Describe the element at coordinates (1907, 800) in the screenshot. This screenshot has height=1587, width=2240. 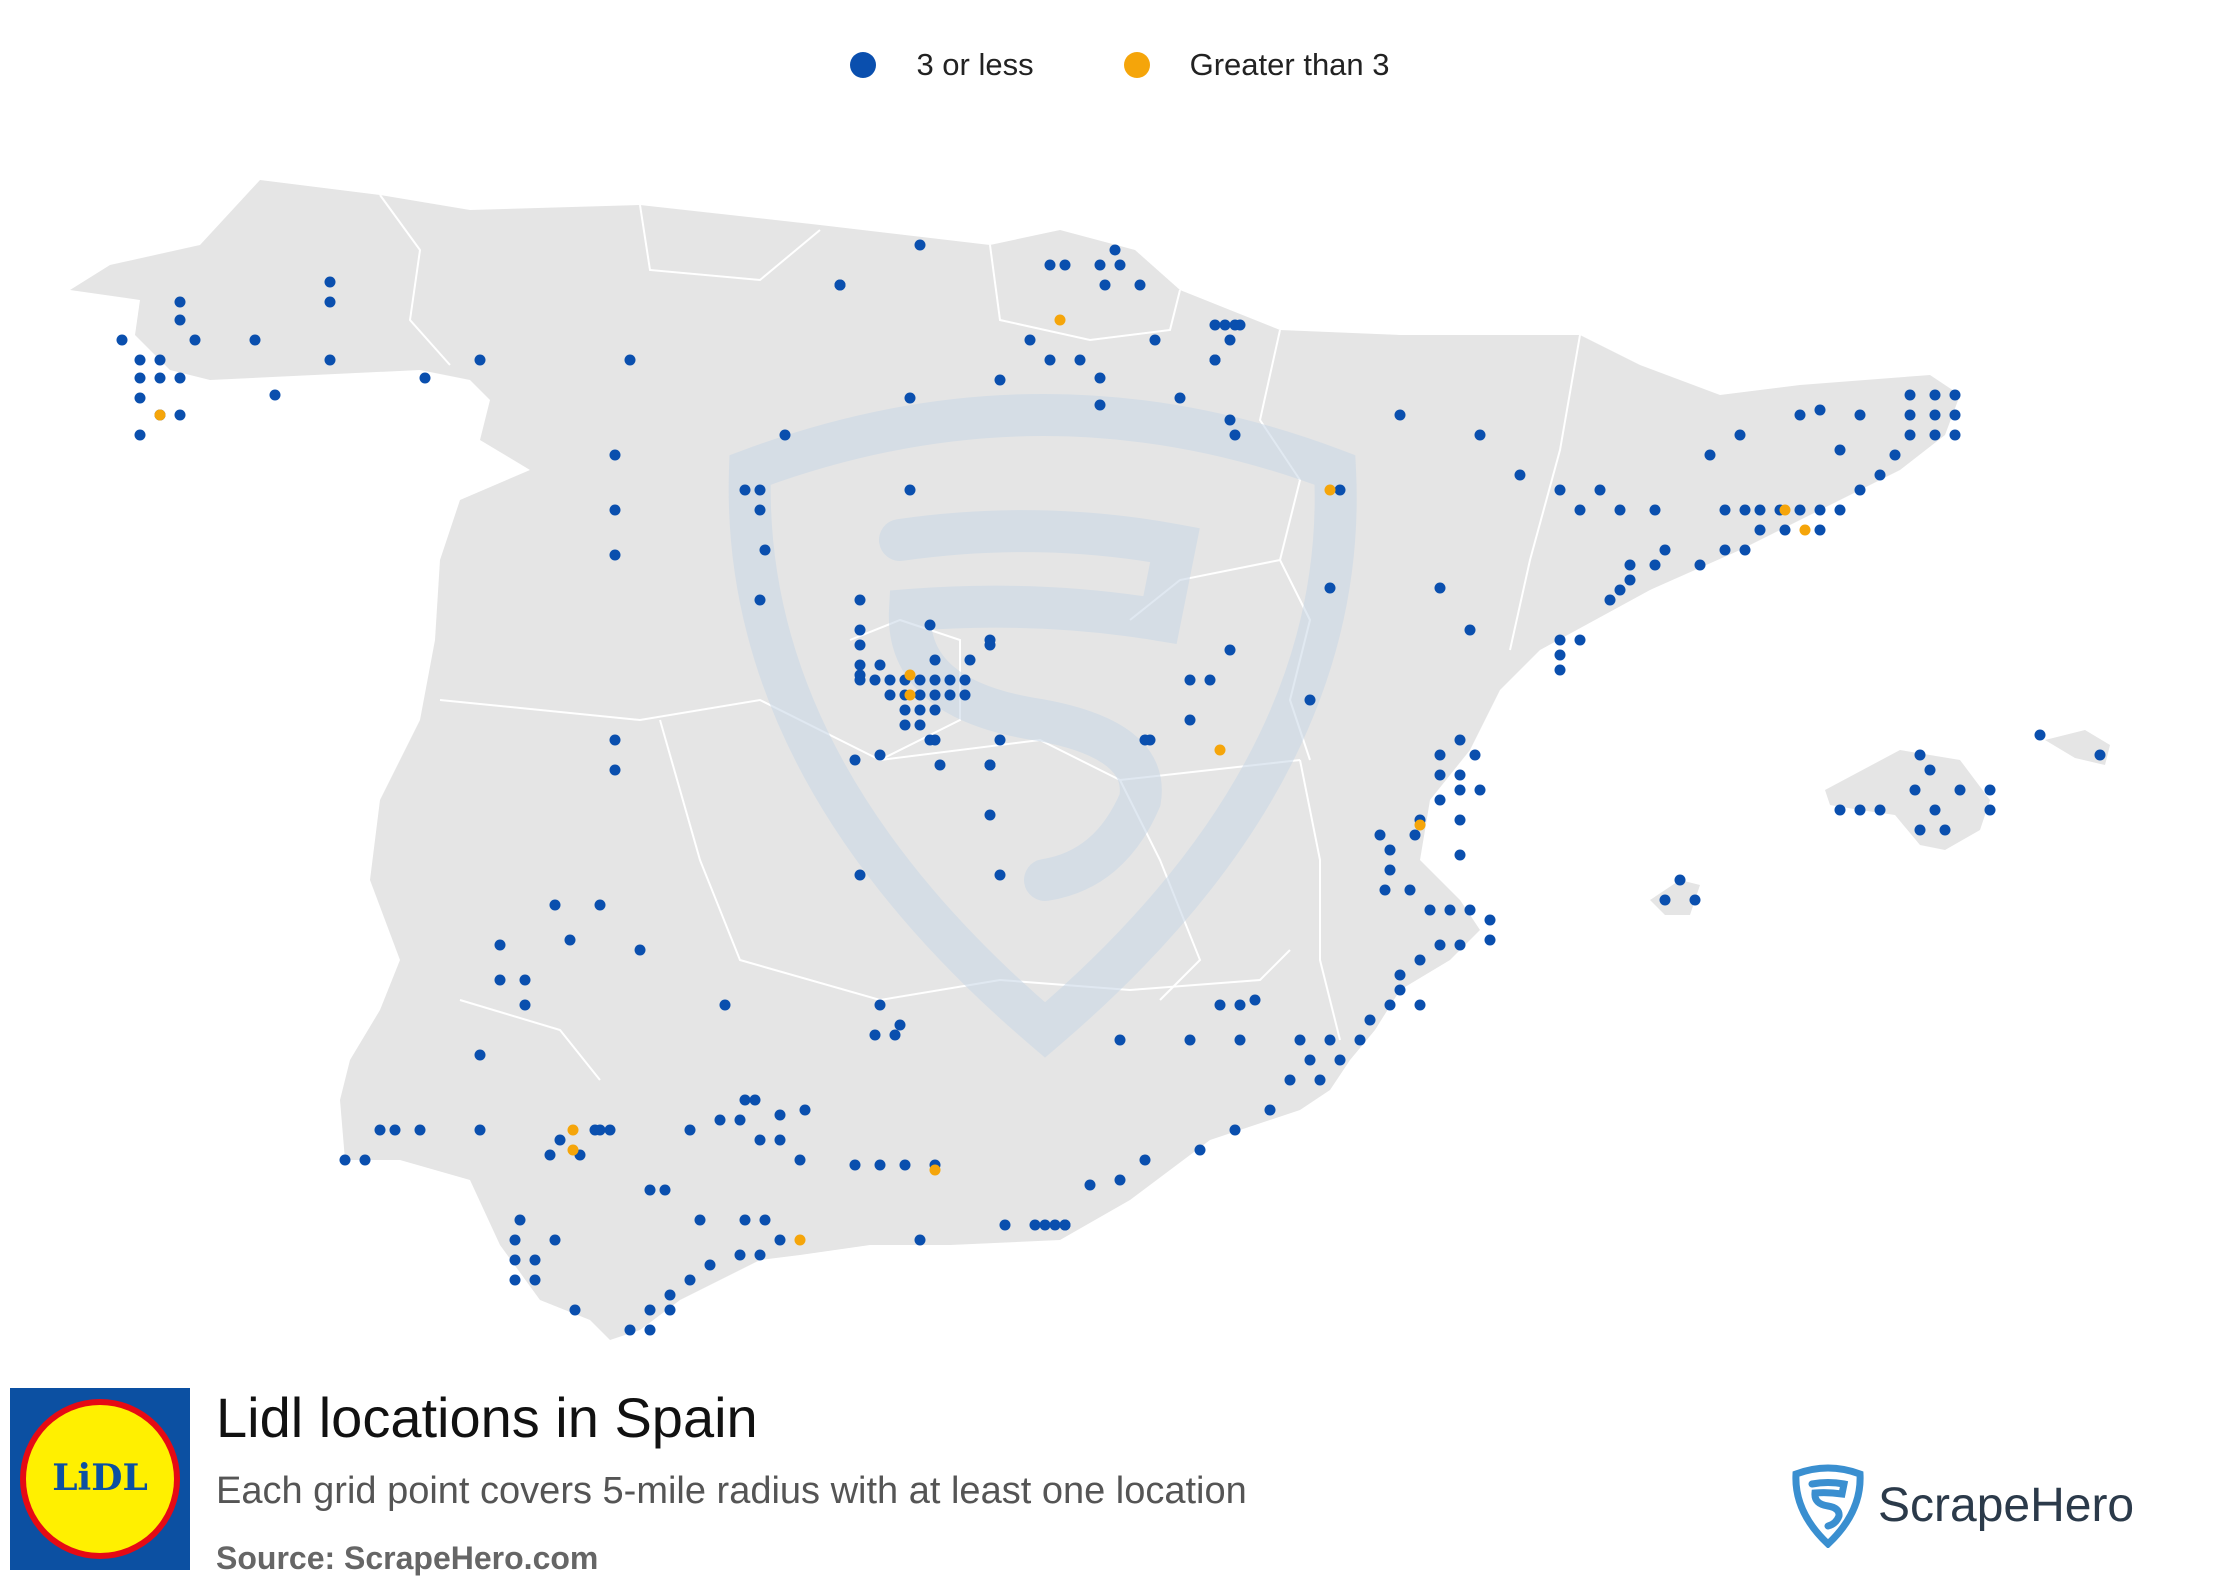
I see `mallorca-island-shape` at that location.